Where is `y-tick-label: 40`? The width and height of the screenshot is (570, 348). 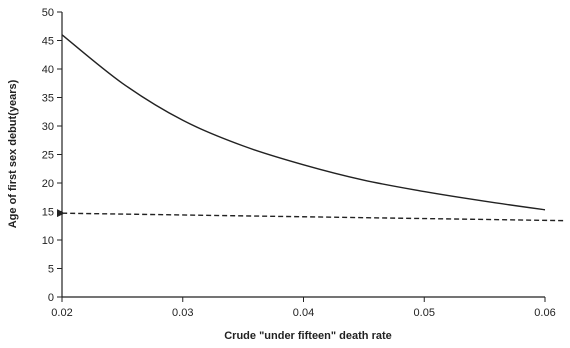 y-tick-label: 40 is located at coordinates (48, 70).